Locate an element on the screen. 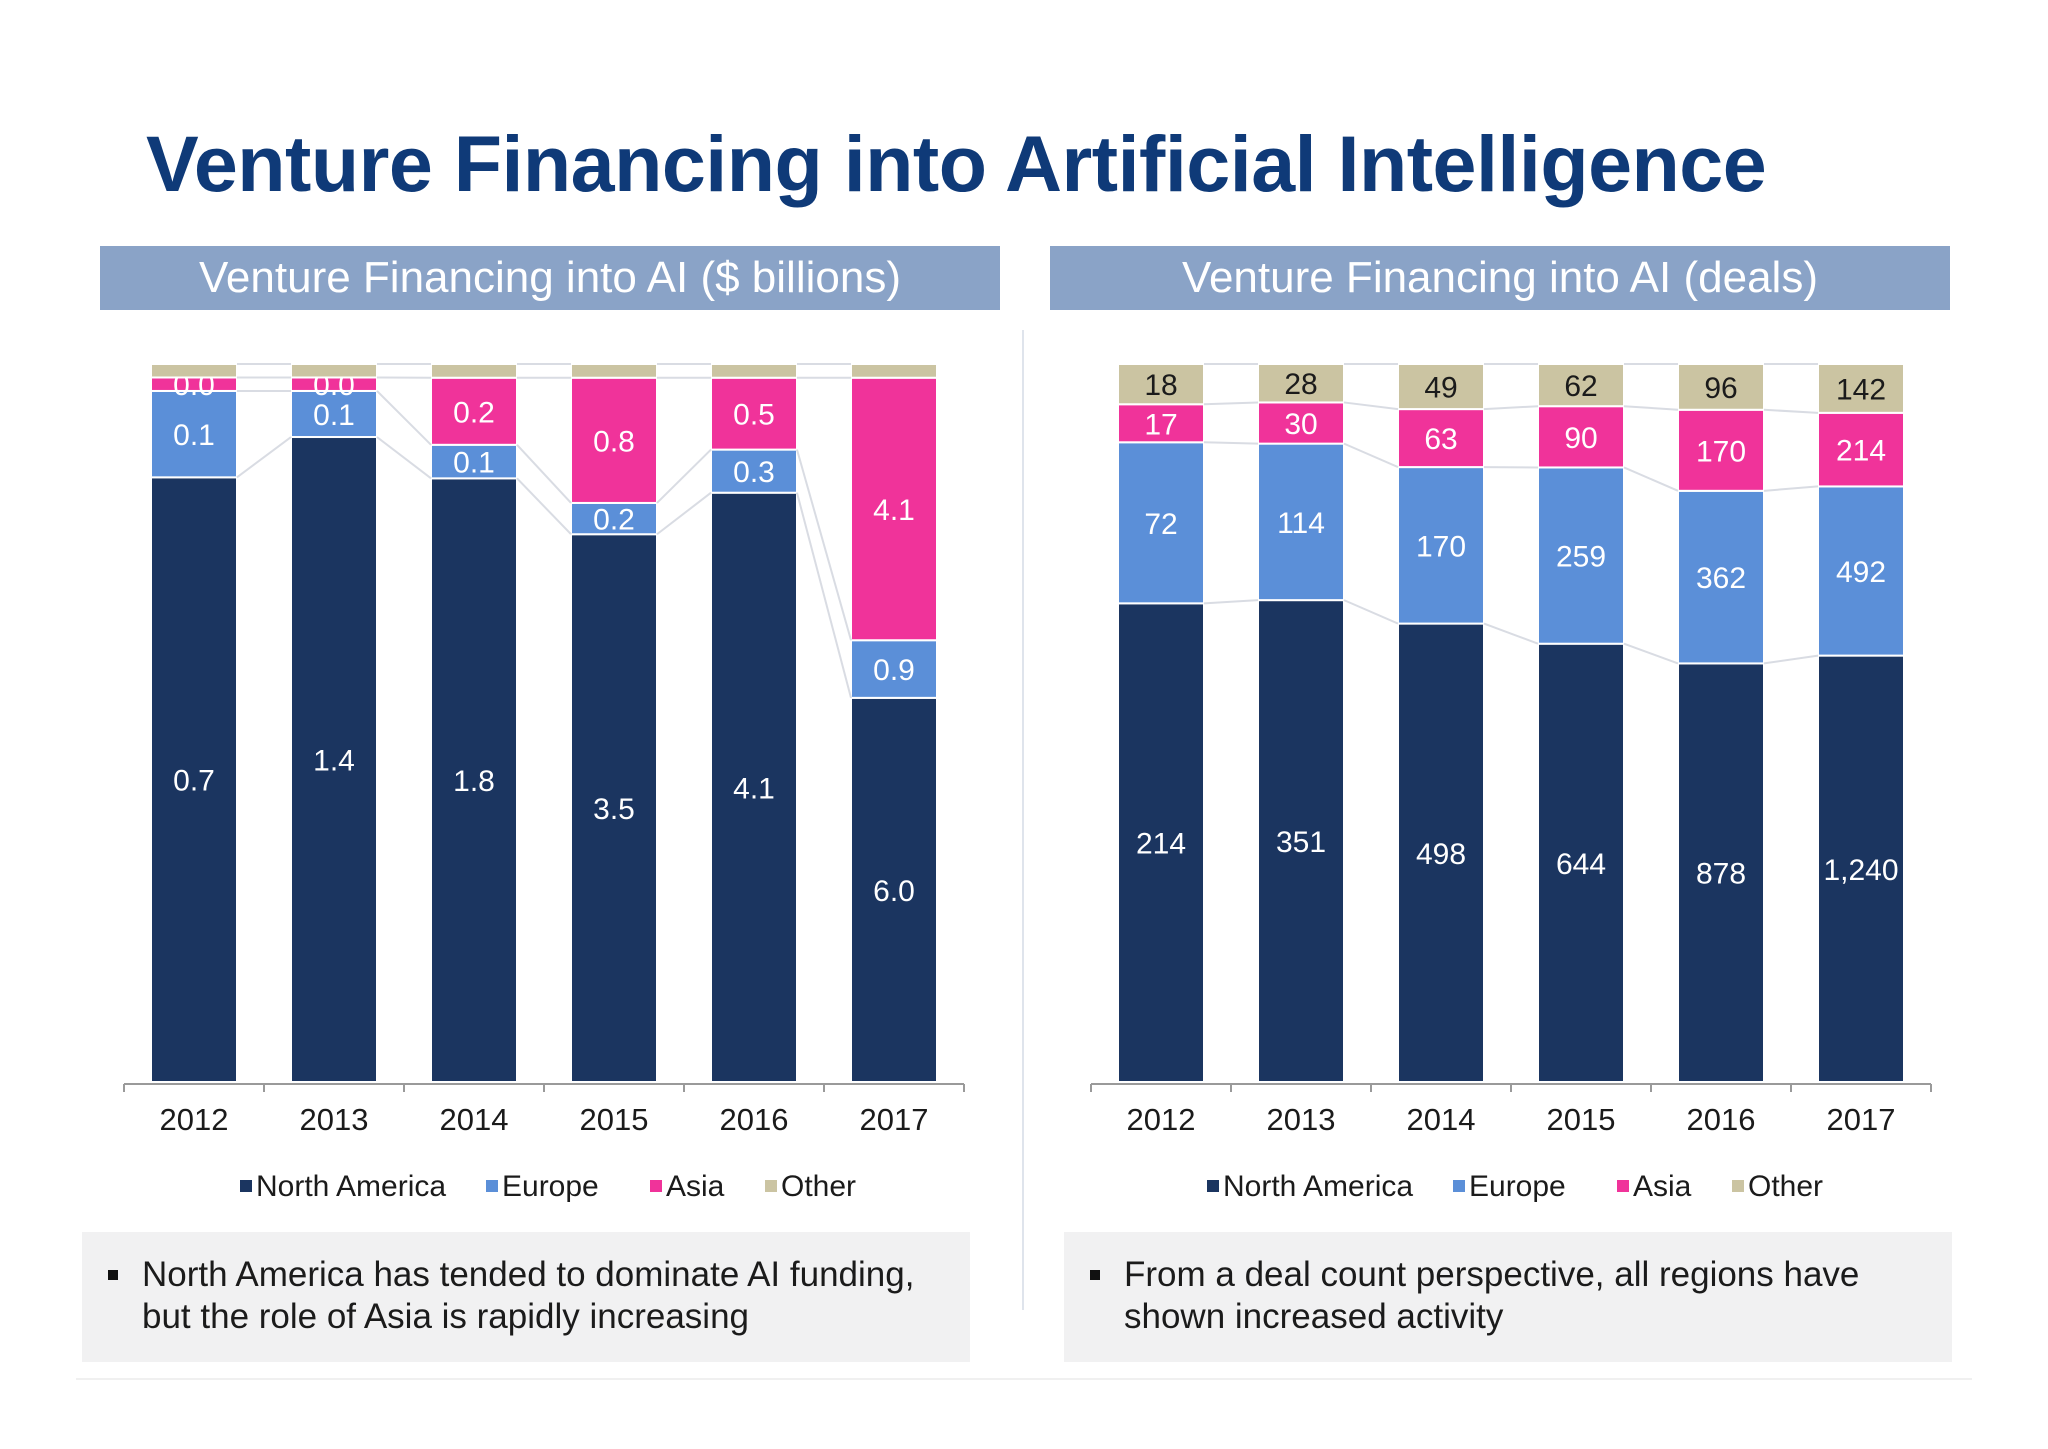 The width and height of the screenshot is (2048, 1449). data-label: 114 is located at coordinates (1301, 523).